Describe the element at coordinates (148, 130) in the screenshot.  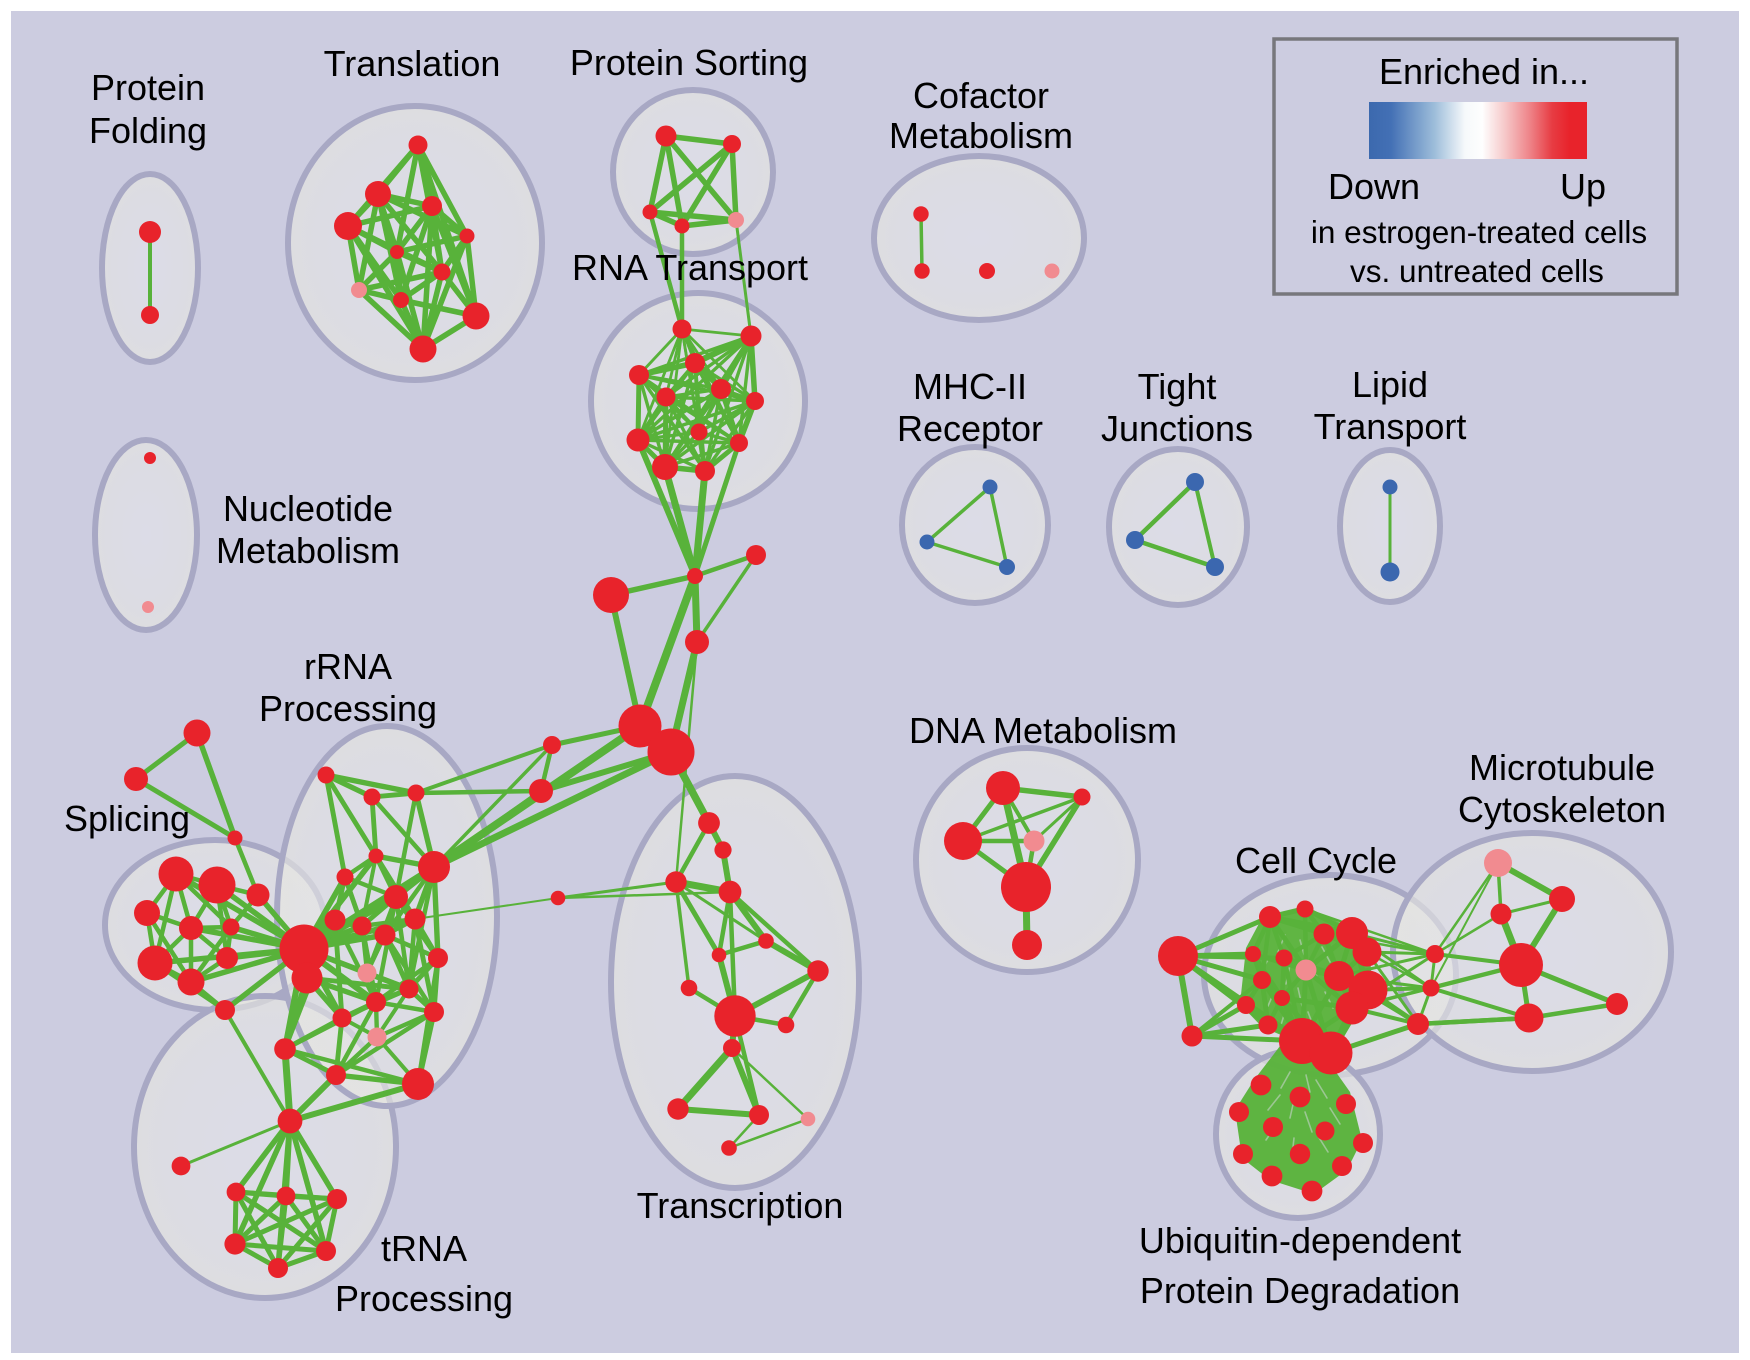
I see `svg-text: Folding` at that location.